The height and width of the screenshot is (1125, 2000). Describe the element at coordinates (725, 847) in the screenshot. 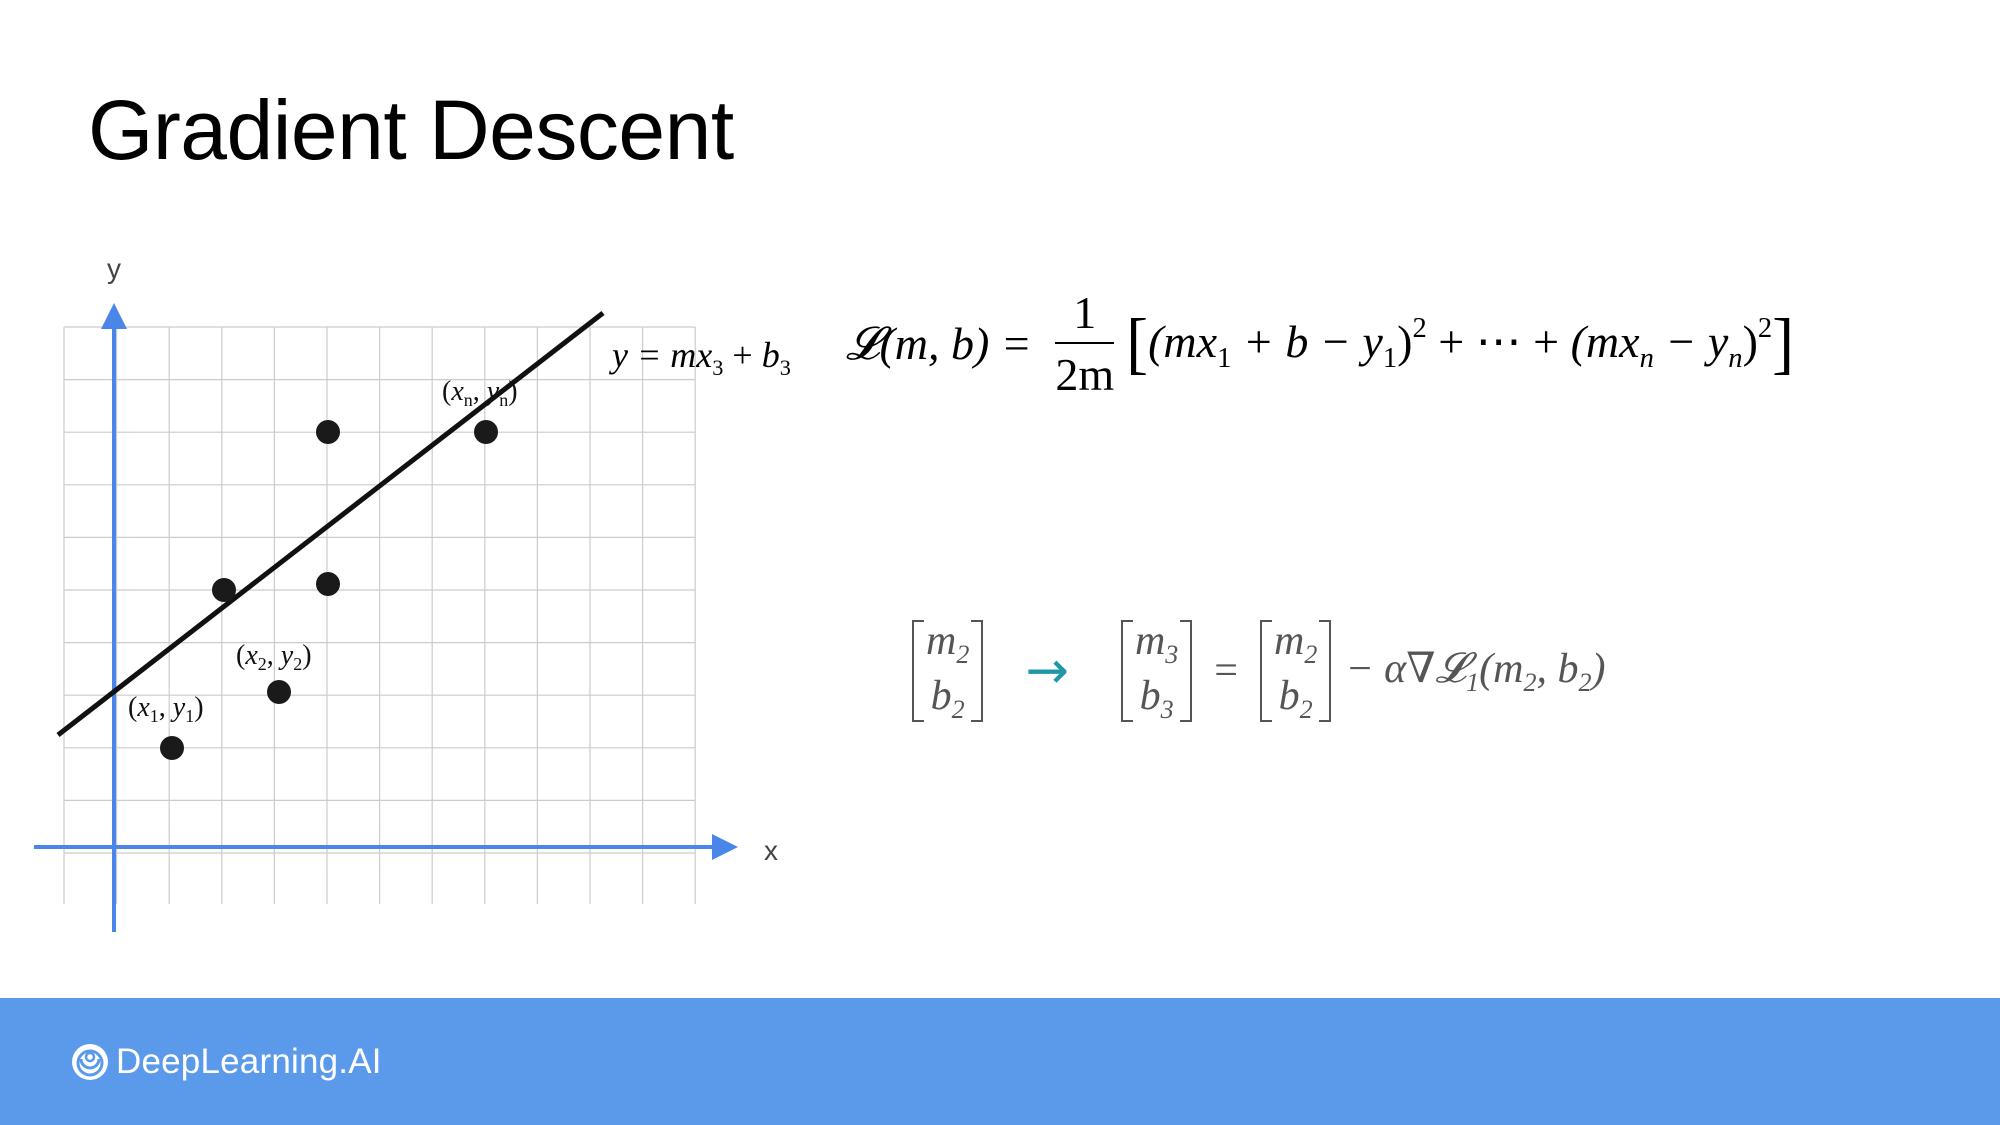

I see `x-axis-arrowhead` at that location.